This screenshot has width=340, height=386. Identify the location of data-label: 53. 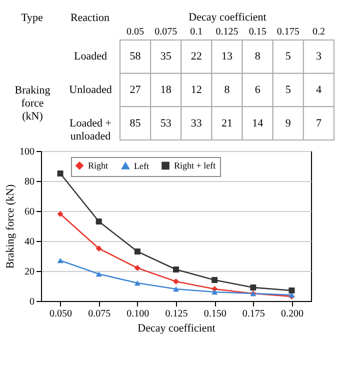
(166, 123).